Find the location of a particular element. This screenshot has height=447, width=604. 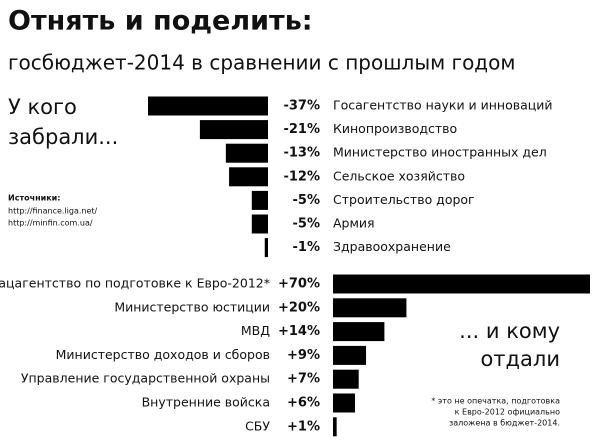

category-label: Министерство юстиции is located at coordinates (192, 306).